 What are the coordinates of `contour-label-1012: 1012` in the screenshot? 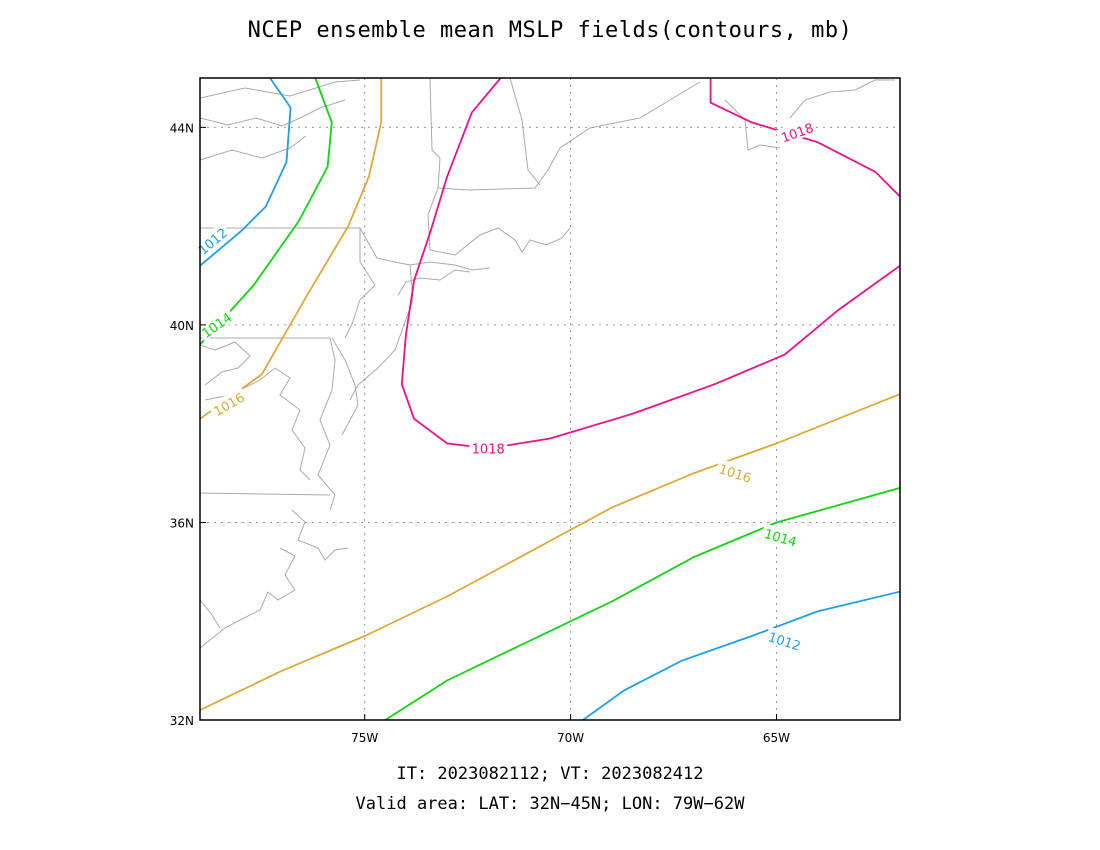 It's located at (785, 640).